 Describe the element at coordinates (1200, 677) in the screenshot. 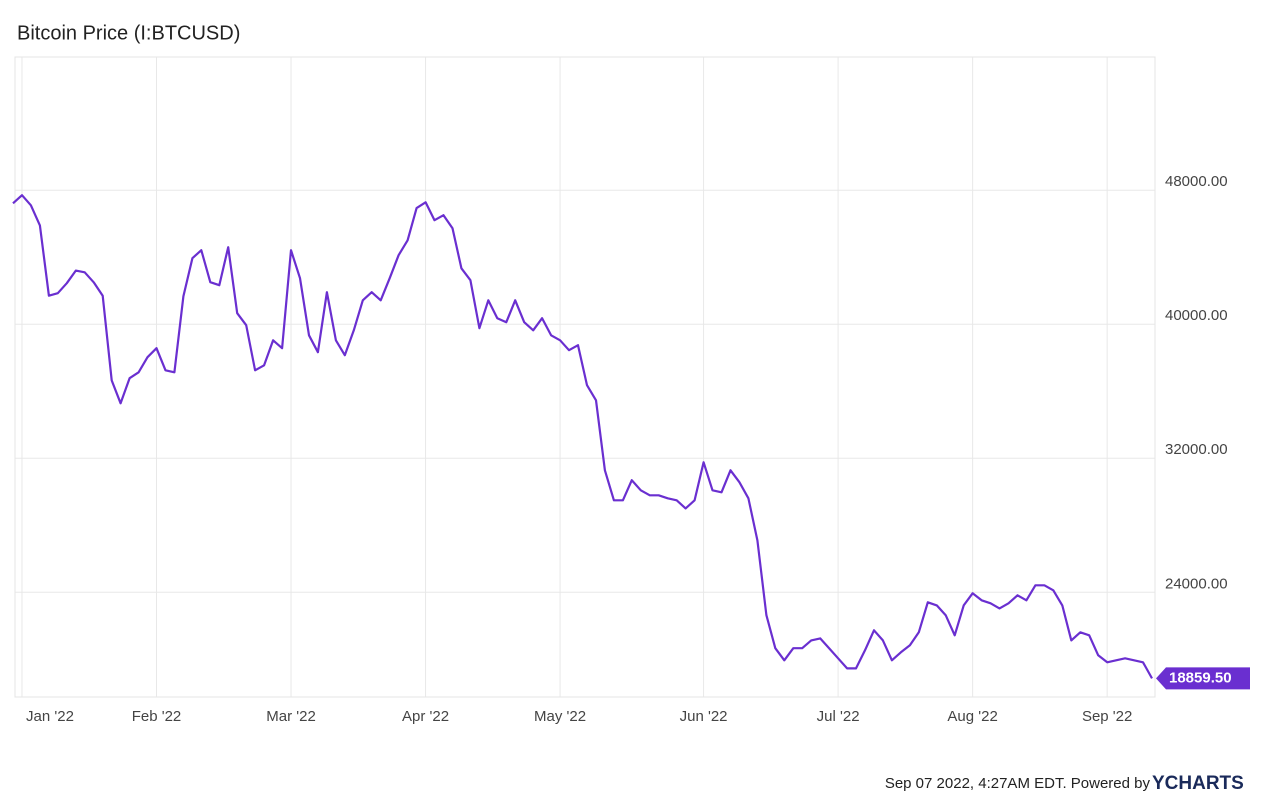

I see `last-value-label: 18859.50` at that location.